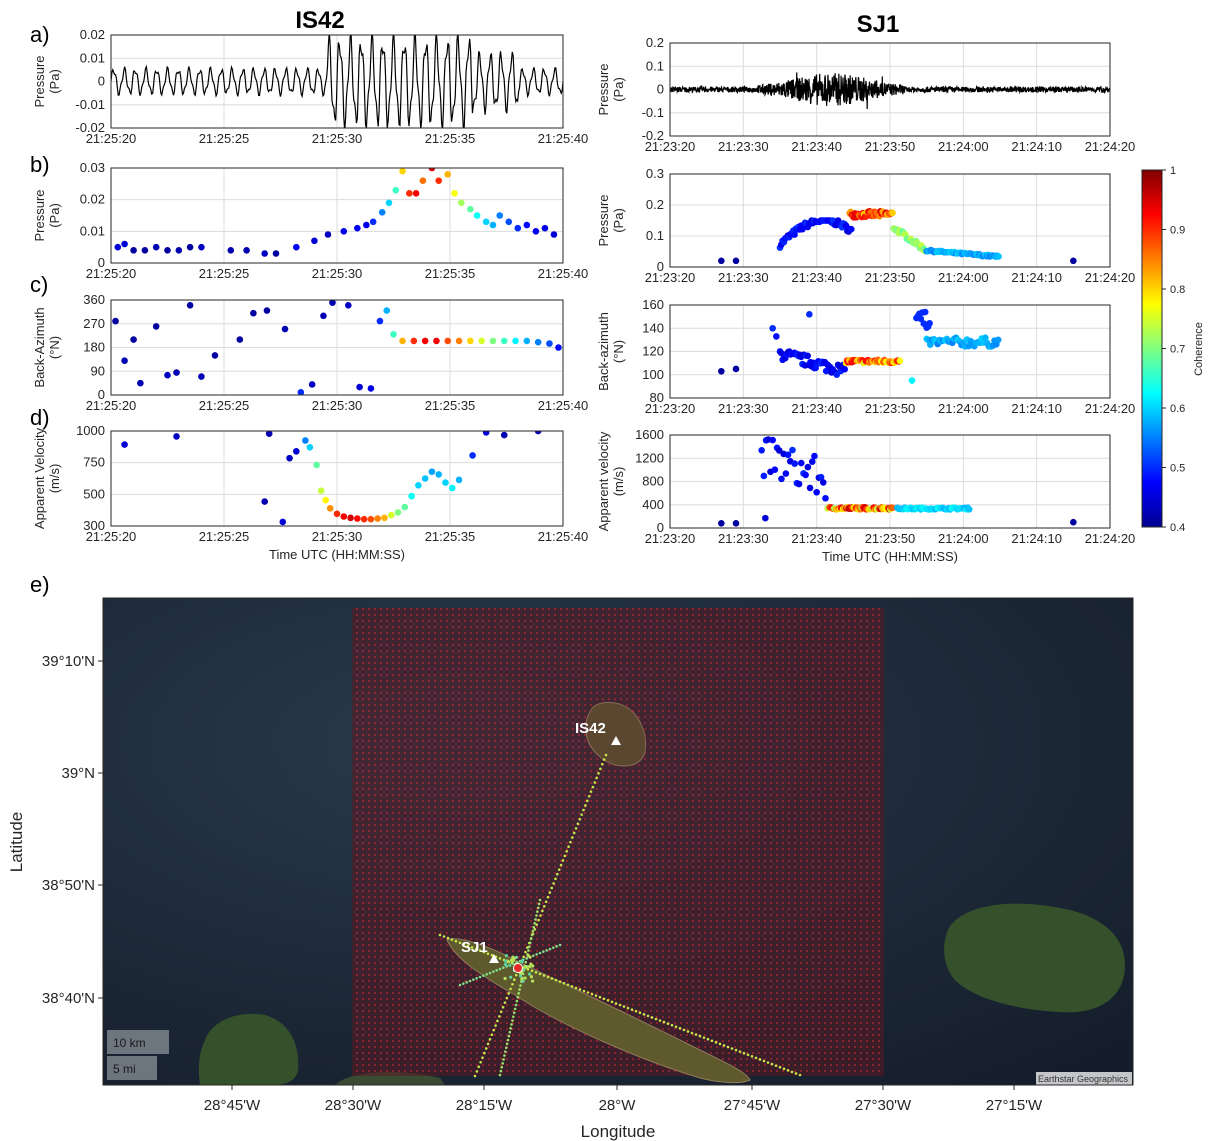 The height and width of the screenshot is (1141, 1213). Describe the element at coordinates (39, 215) in the screenshot. I see `y-axis-label: Pressure` at that location.